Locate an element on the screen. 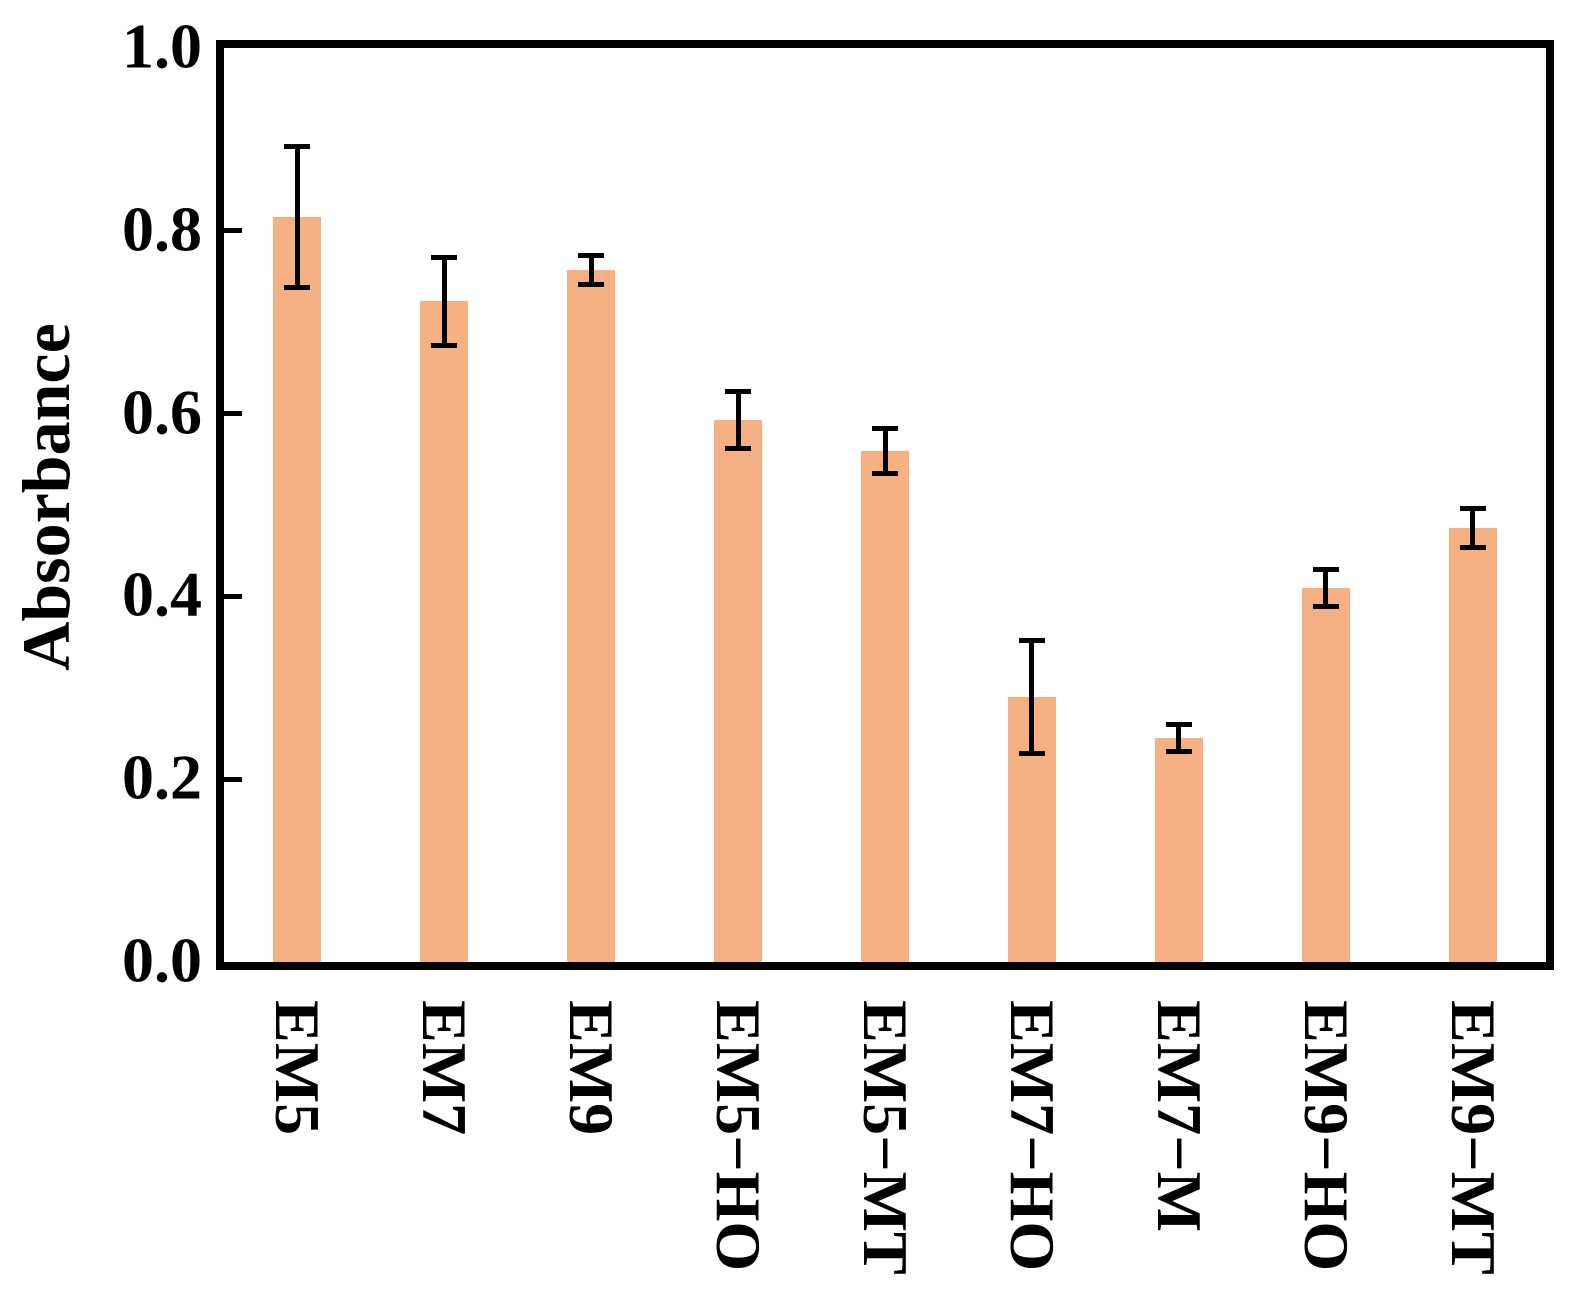 The width and height of the screenshot is (1577, 1292). y-tick-label: 0.2 is located at coordinates (162, 777).